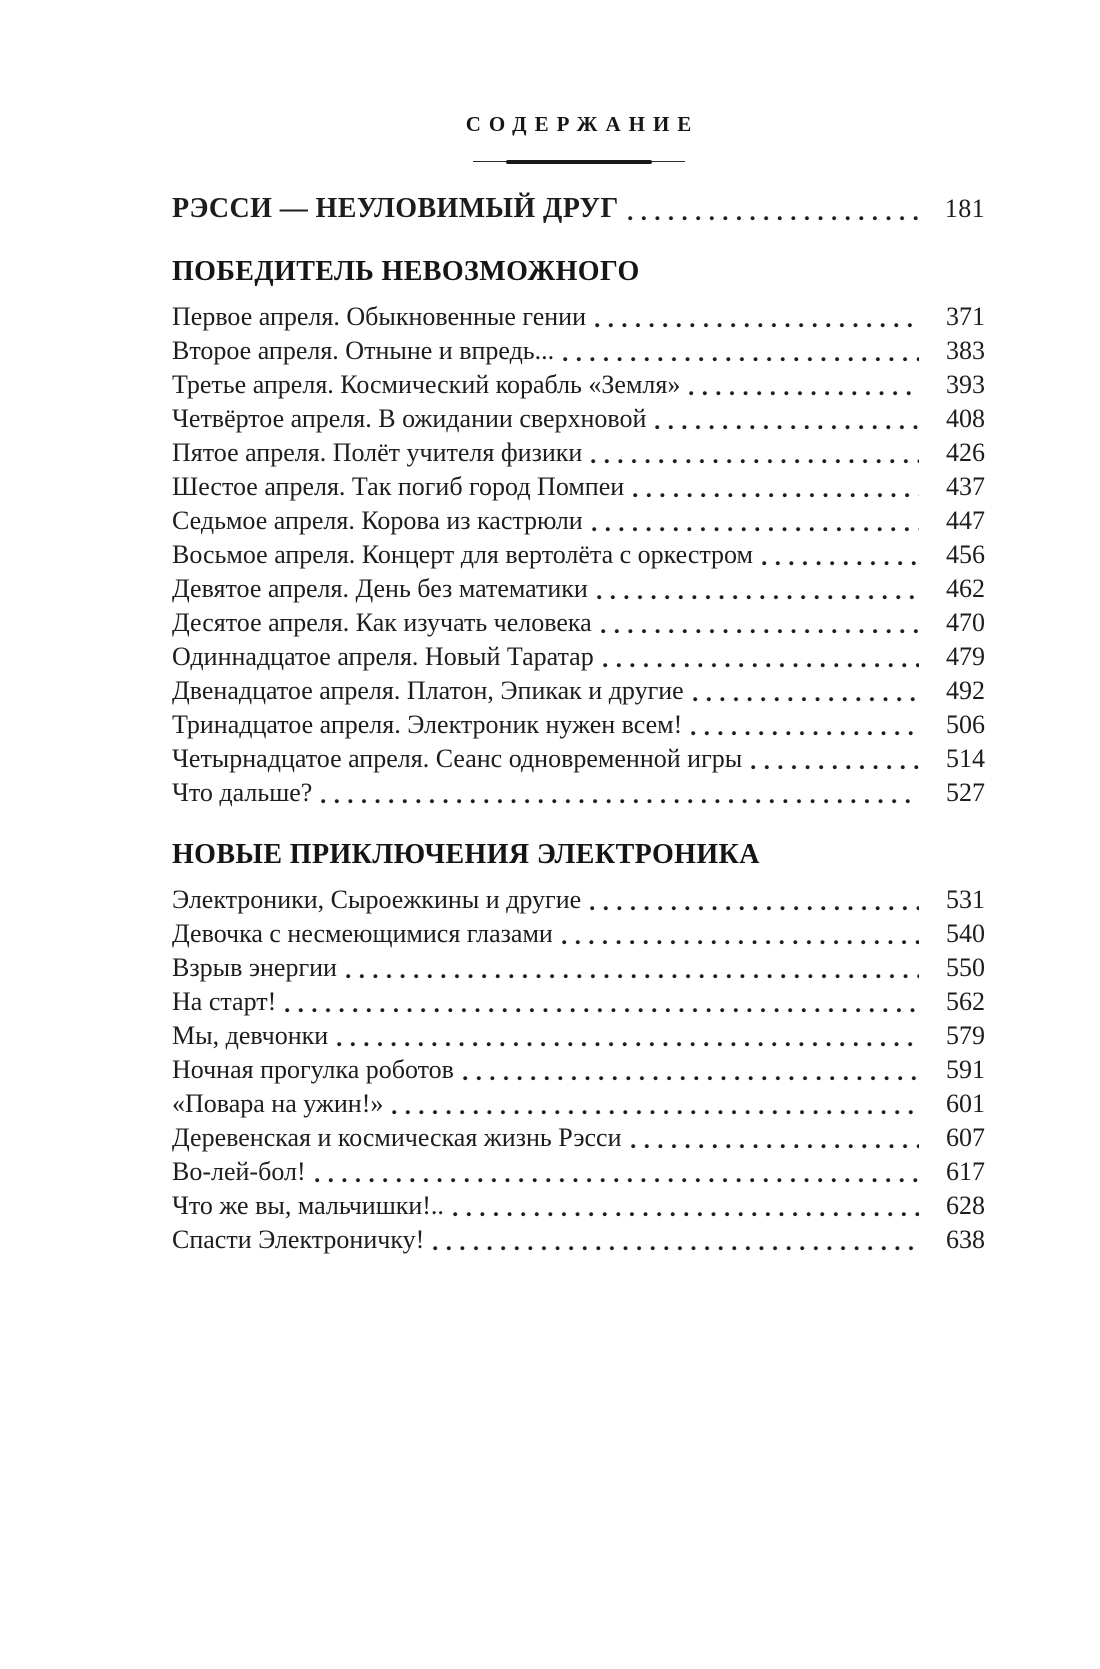 The width and height of the screenshot is (1100, 1669). Describe the element at coordinates (965, 350) in the screenshot. I see `toc-entry-page: 383` at that location.